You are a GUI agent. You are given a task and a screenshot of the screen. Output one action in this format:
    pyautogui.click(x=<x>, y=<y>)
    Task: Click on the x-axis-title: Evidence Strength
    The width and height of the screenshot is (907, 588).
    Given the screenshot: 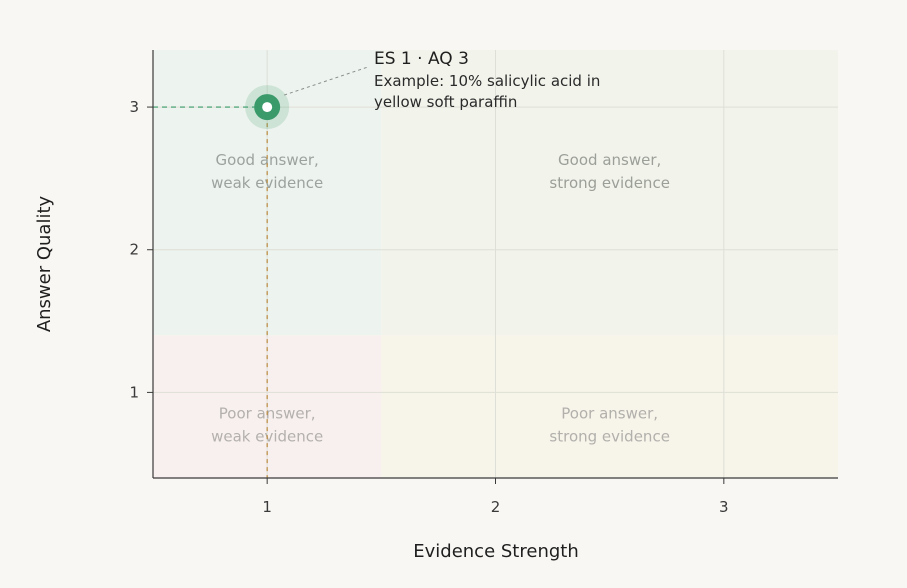 What is the action you would take?
    pyautogui.click(x=496, y=551)
    